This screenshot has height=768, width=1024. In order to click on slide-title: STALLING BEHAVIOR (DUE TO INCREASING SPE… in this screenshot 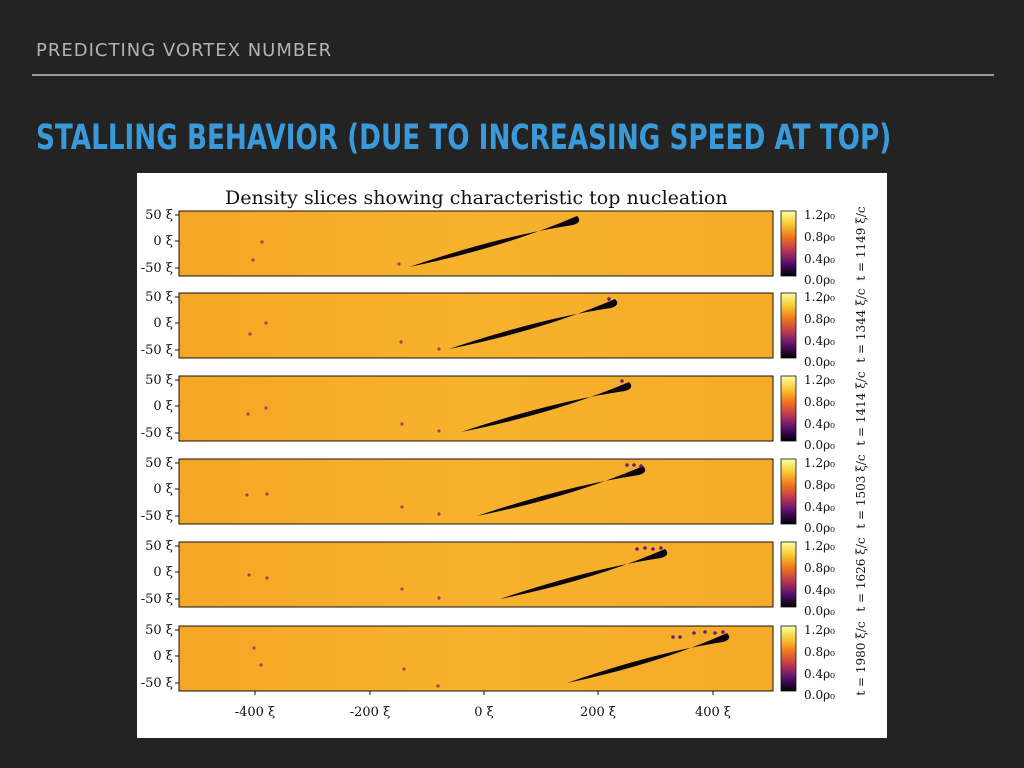, I will do `click(464, 138)`.